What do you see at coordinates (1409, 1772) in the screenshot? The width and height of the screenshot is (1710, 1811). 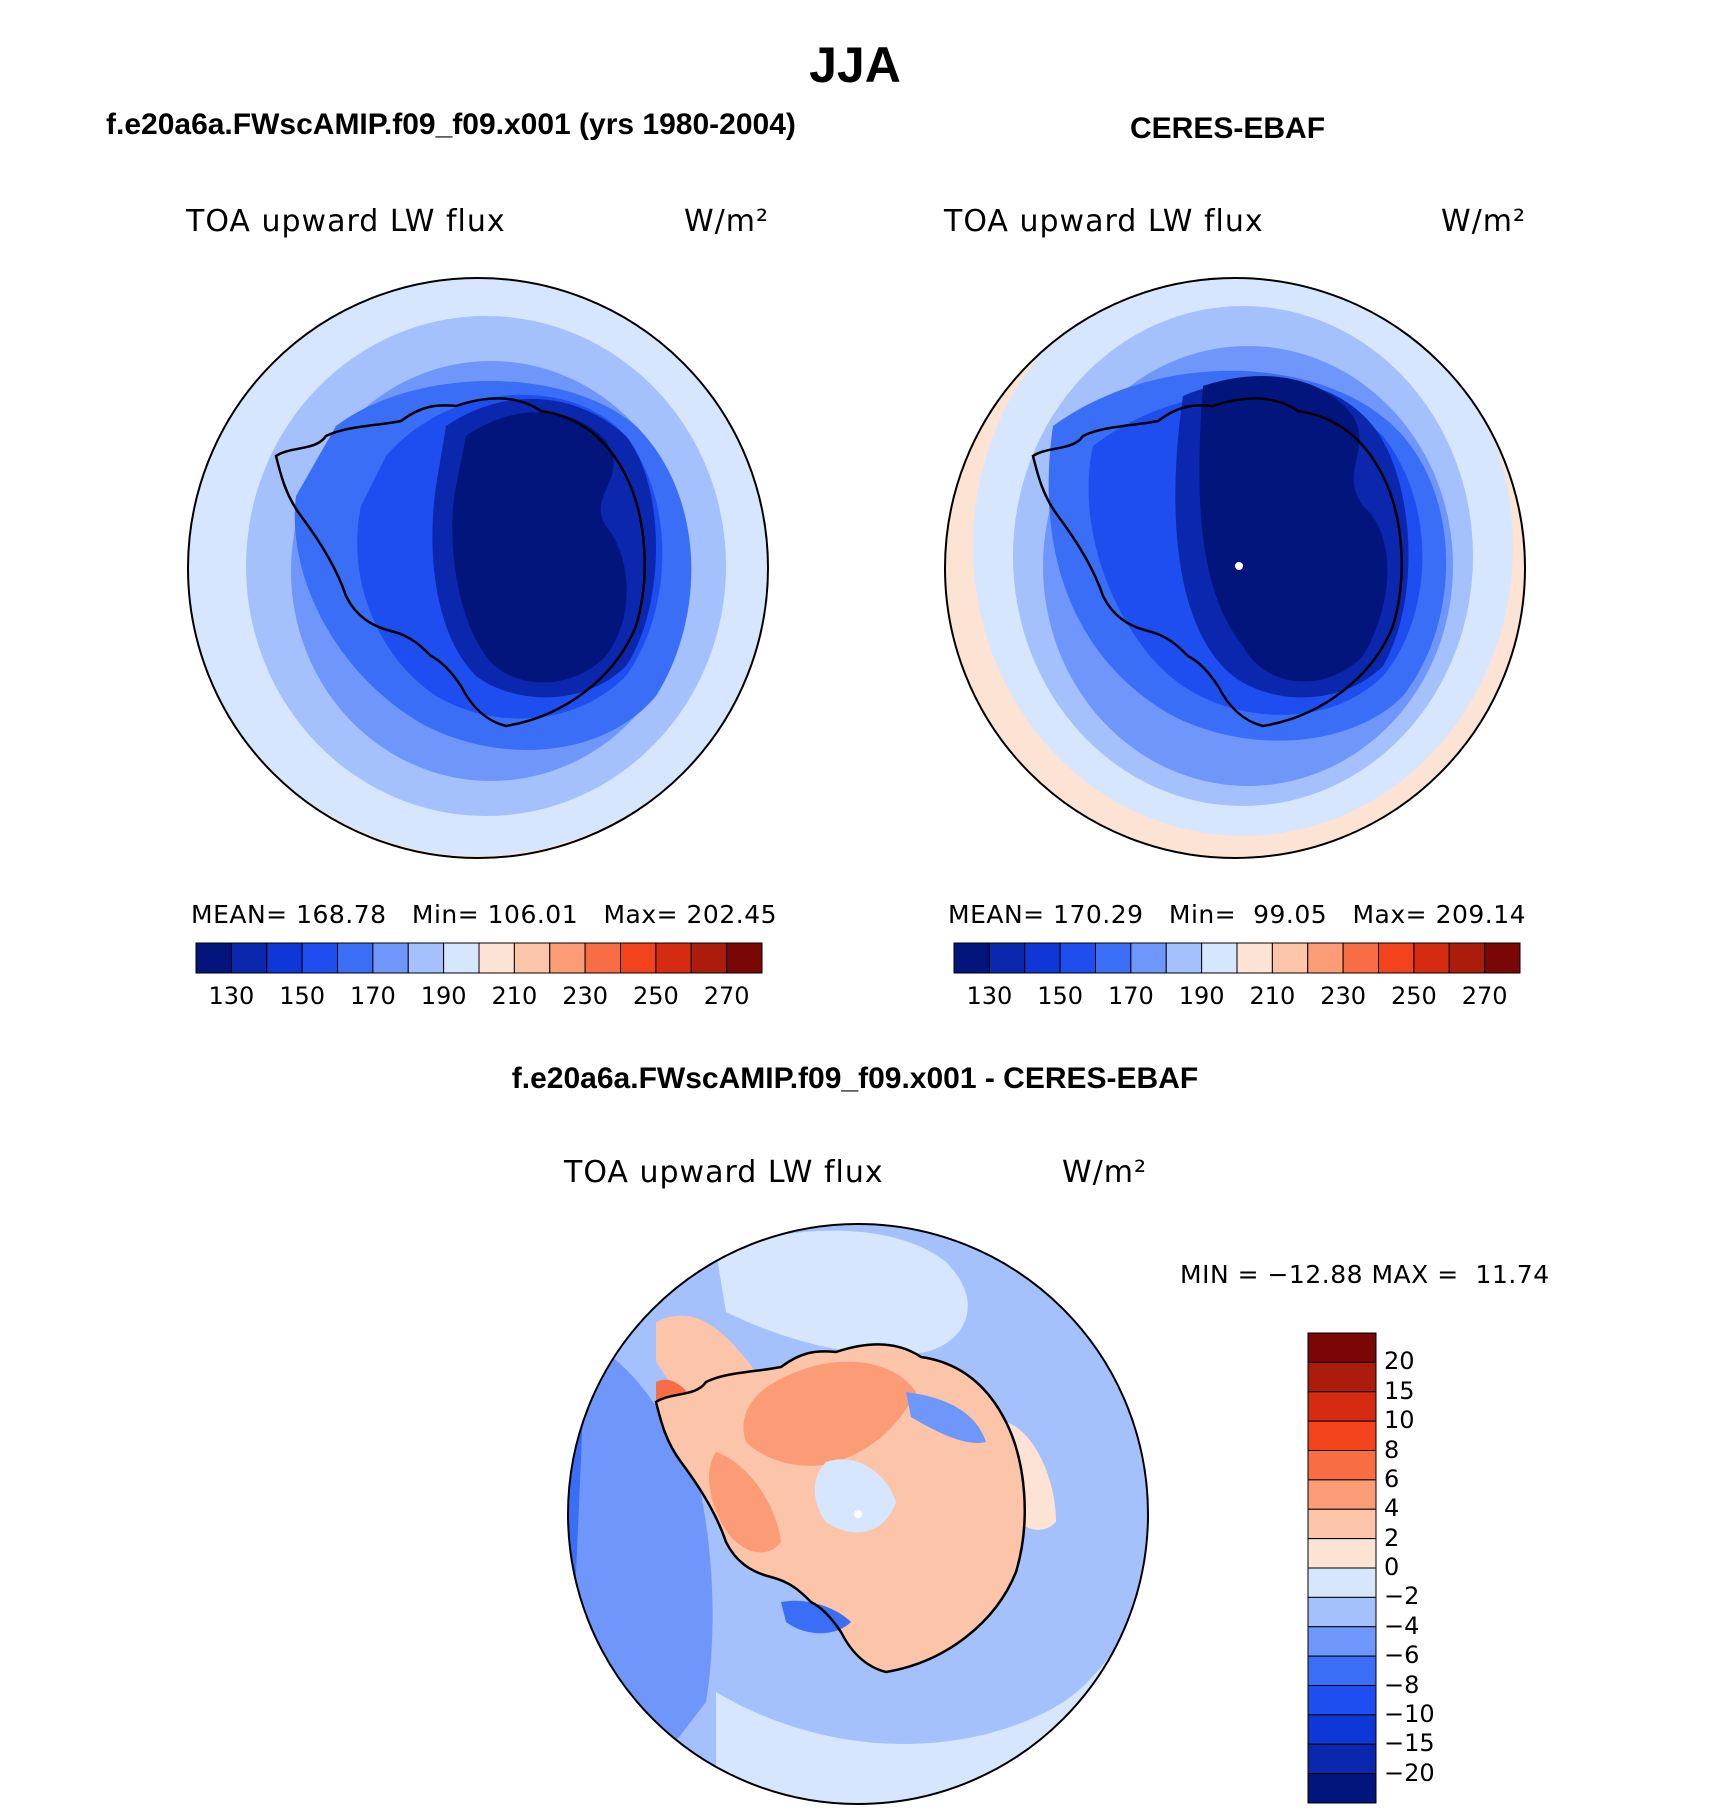 I see `colorbar-tick-label: −20` at bounding box center [1409, 1772].